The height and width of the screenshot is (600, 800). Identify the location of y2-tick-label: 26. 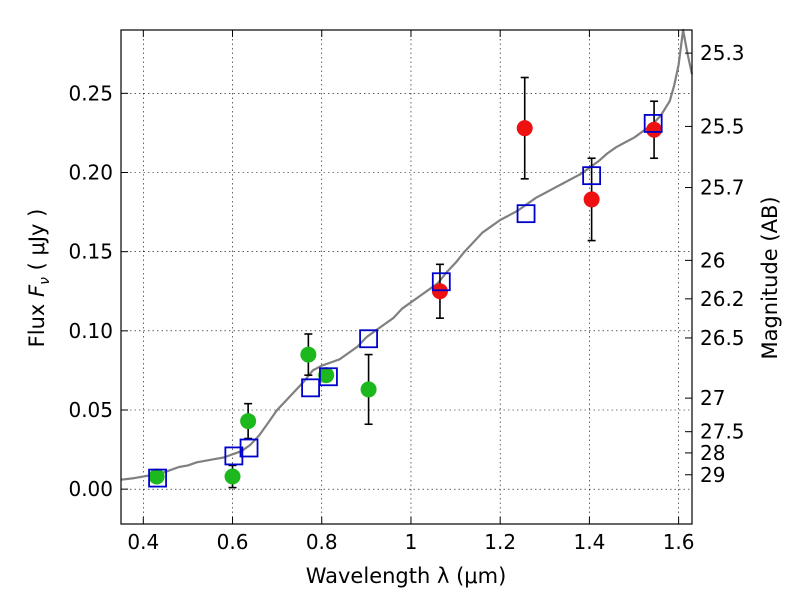
(712, 260).